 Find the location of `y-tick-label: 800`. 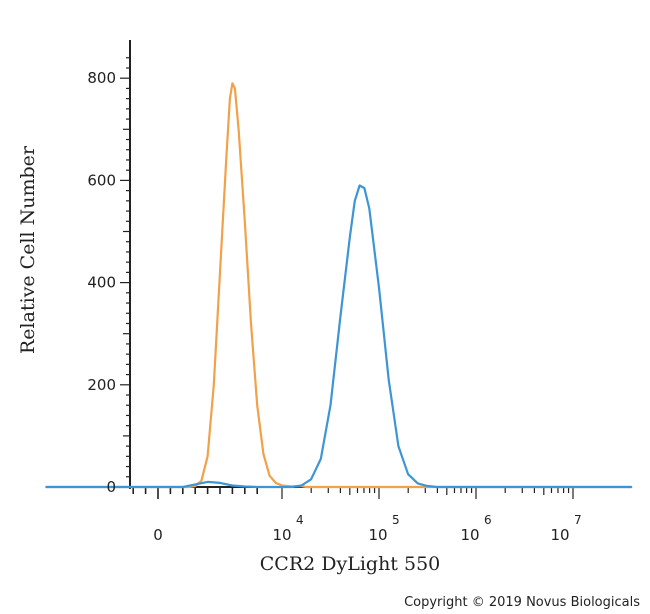

y-tick-label: 800 is located at coordinates (101, 78).